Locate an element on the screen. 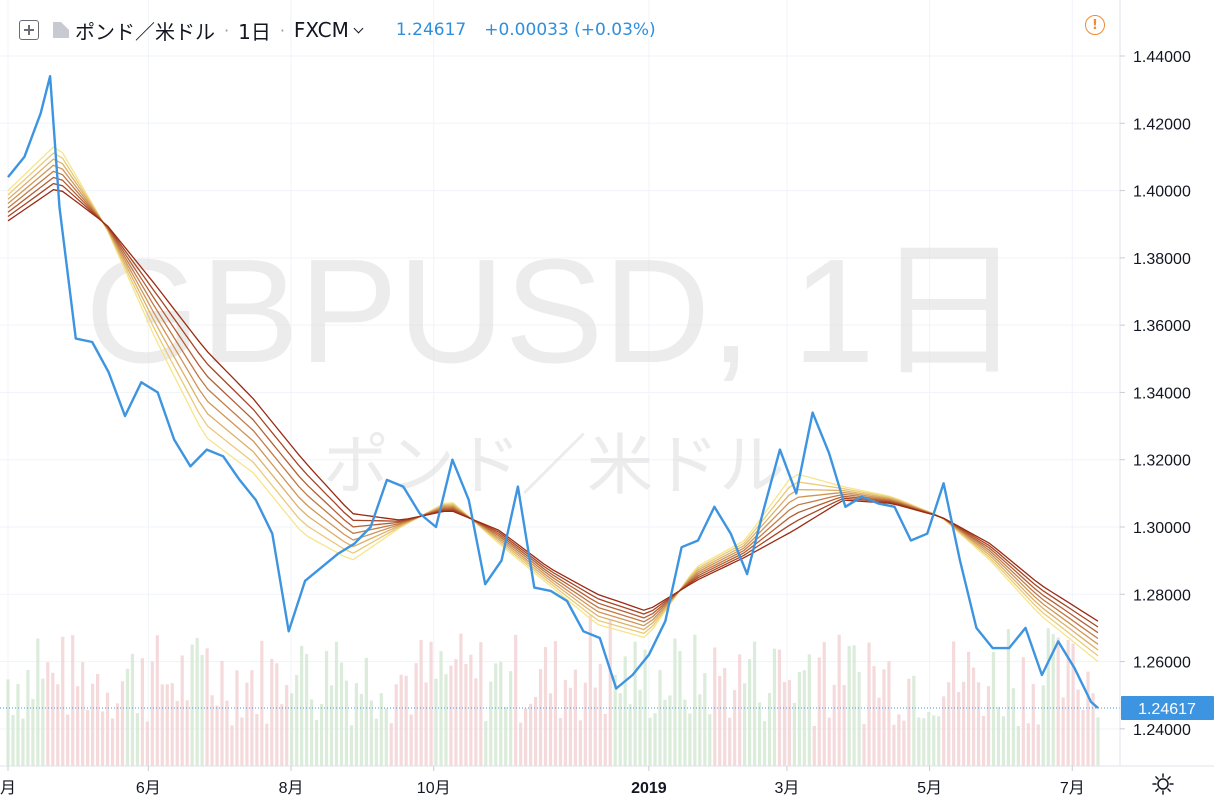 This screenshot has width=1214, height=802. y-tick-label: 1.34000 is located at coordinates (1162, 393).